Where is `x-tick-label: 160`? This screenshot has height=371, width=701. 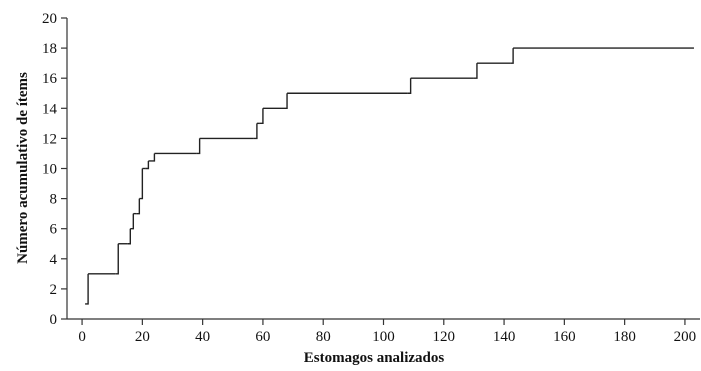 x-tick-label: 160 is located at coordinates (564, 337).